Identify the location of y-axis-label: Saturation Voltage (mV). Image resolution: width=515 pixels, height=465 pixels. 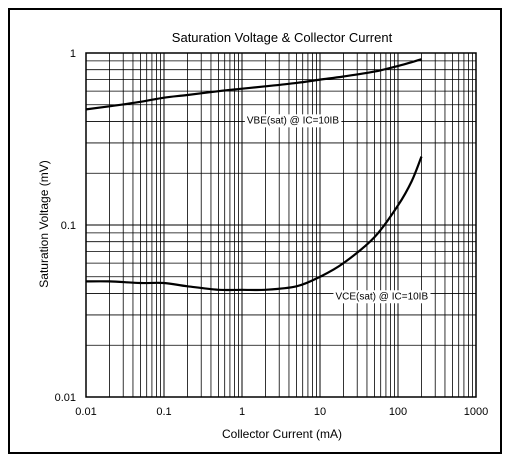
(44, 223).